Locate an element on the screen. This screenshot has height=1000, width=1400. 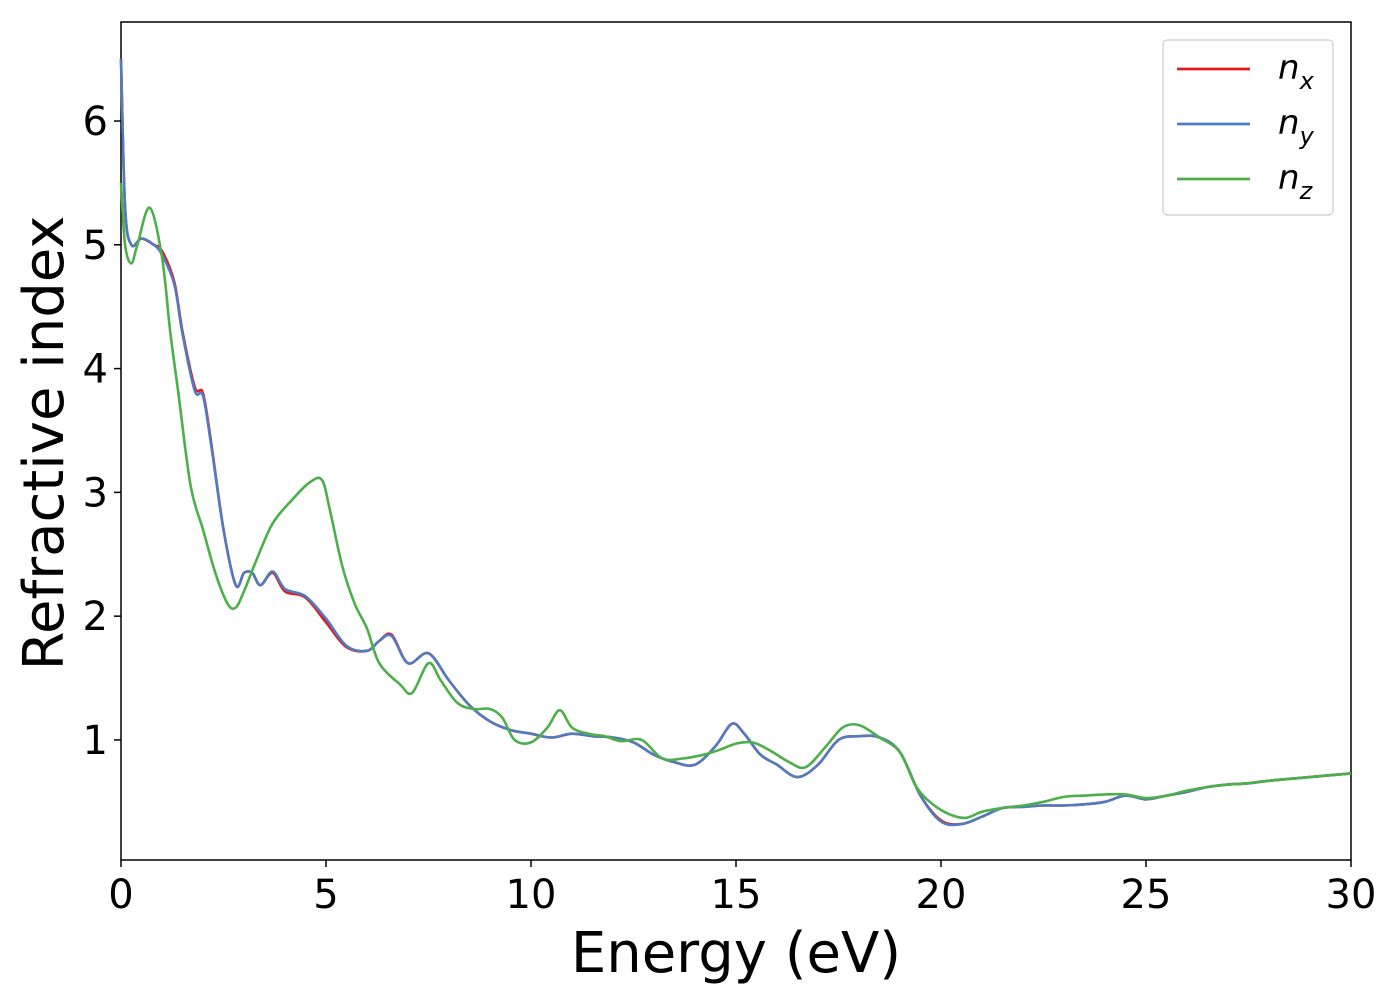
x-axis-label: Energy (eV) is located at coordinates (736, 953).